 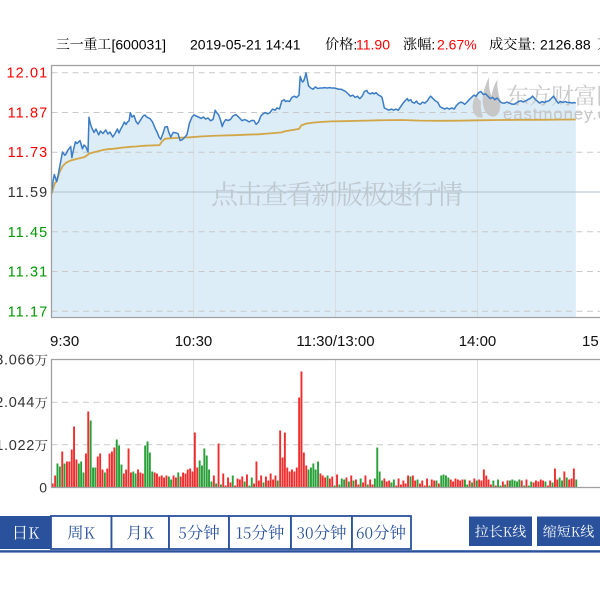 I want to click on svg-text: 1.022, so click(x=17, y=446).